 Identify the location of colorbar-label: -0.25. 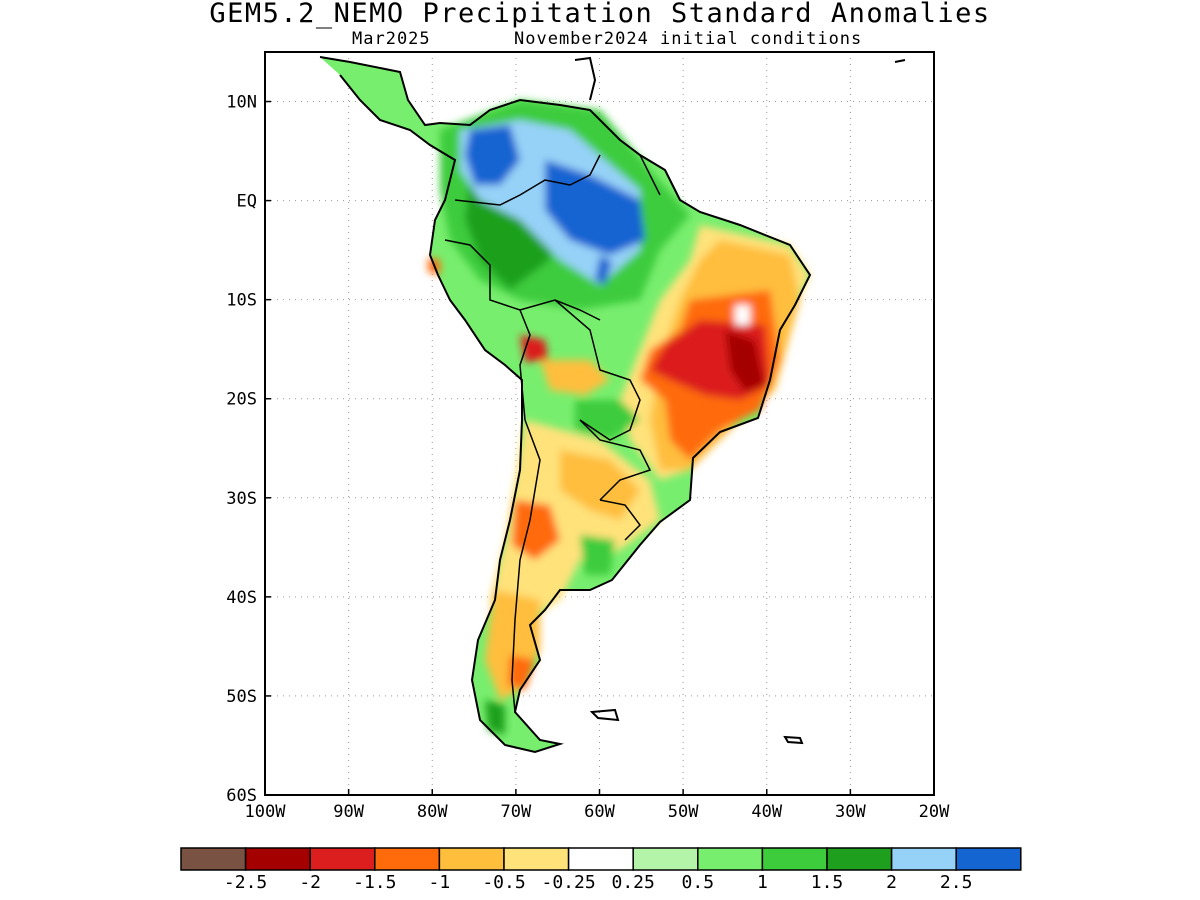
(568, 882).